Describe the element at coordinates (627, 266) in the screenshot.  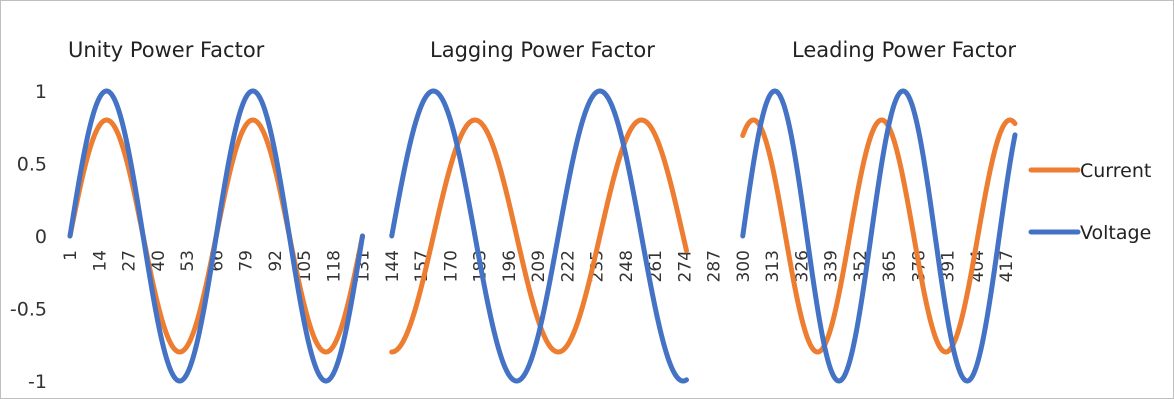
I see `x-tick-label: 248` at that location.